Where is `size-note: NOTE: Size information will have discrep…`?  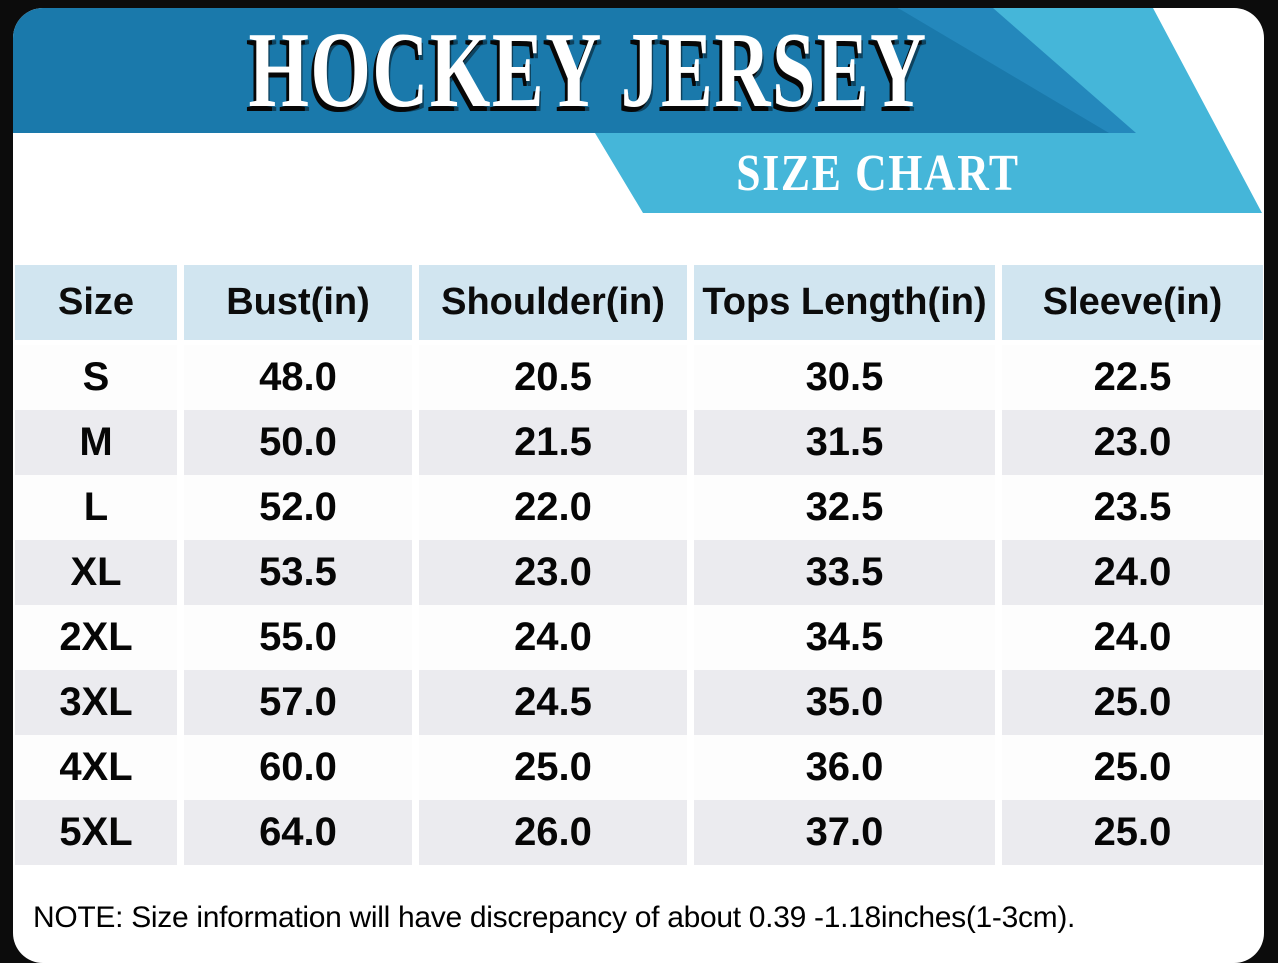 size-note: NOTE: Size information will have discrep… is located at coordinates (554, 917).